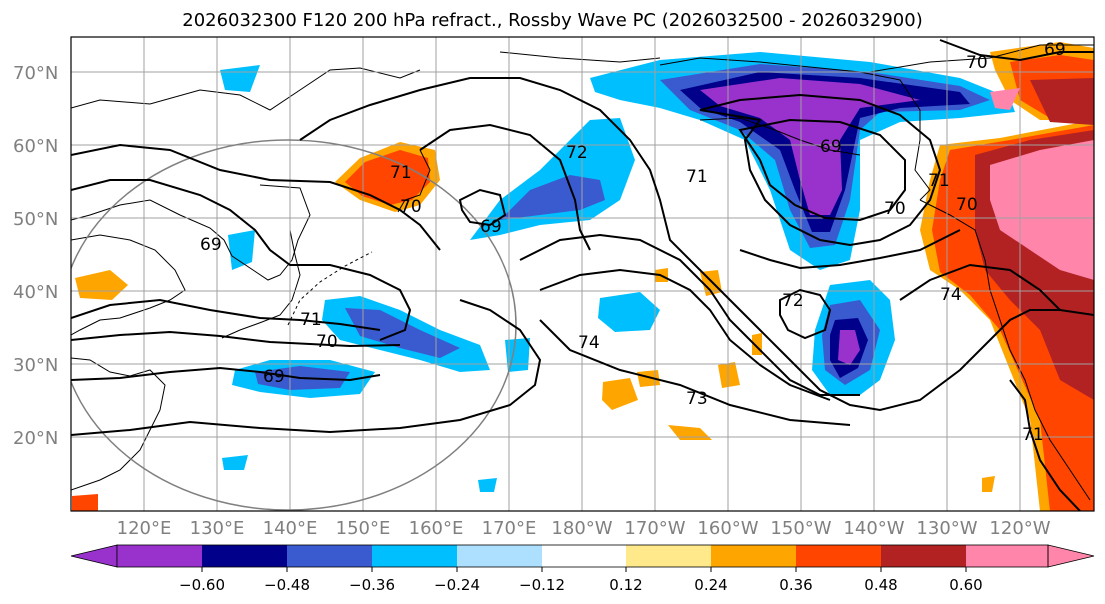  What do you see at coordinates (372, 585) in the screenshot?
I see `colorbar-tick-label: −0.36` at bounding box center [372, 585].